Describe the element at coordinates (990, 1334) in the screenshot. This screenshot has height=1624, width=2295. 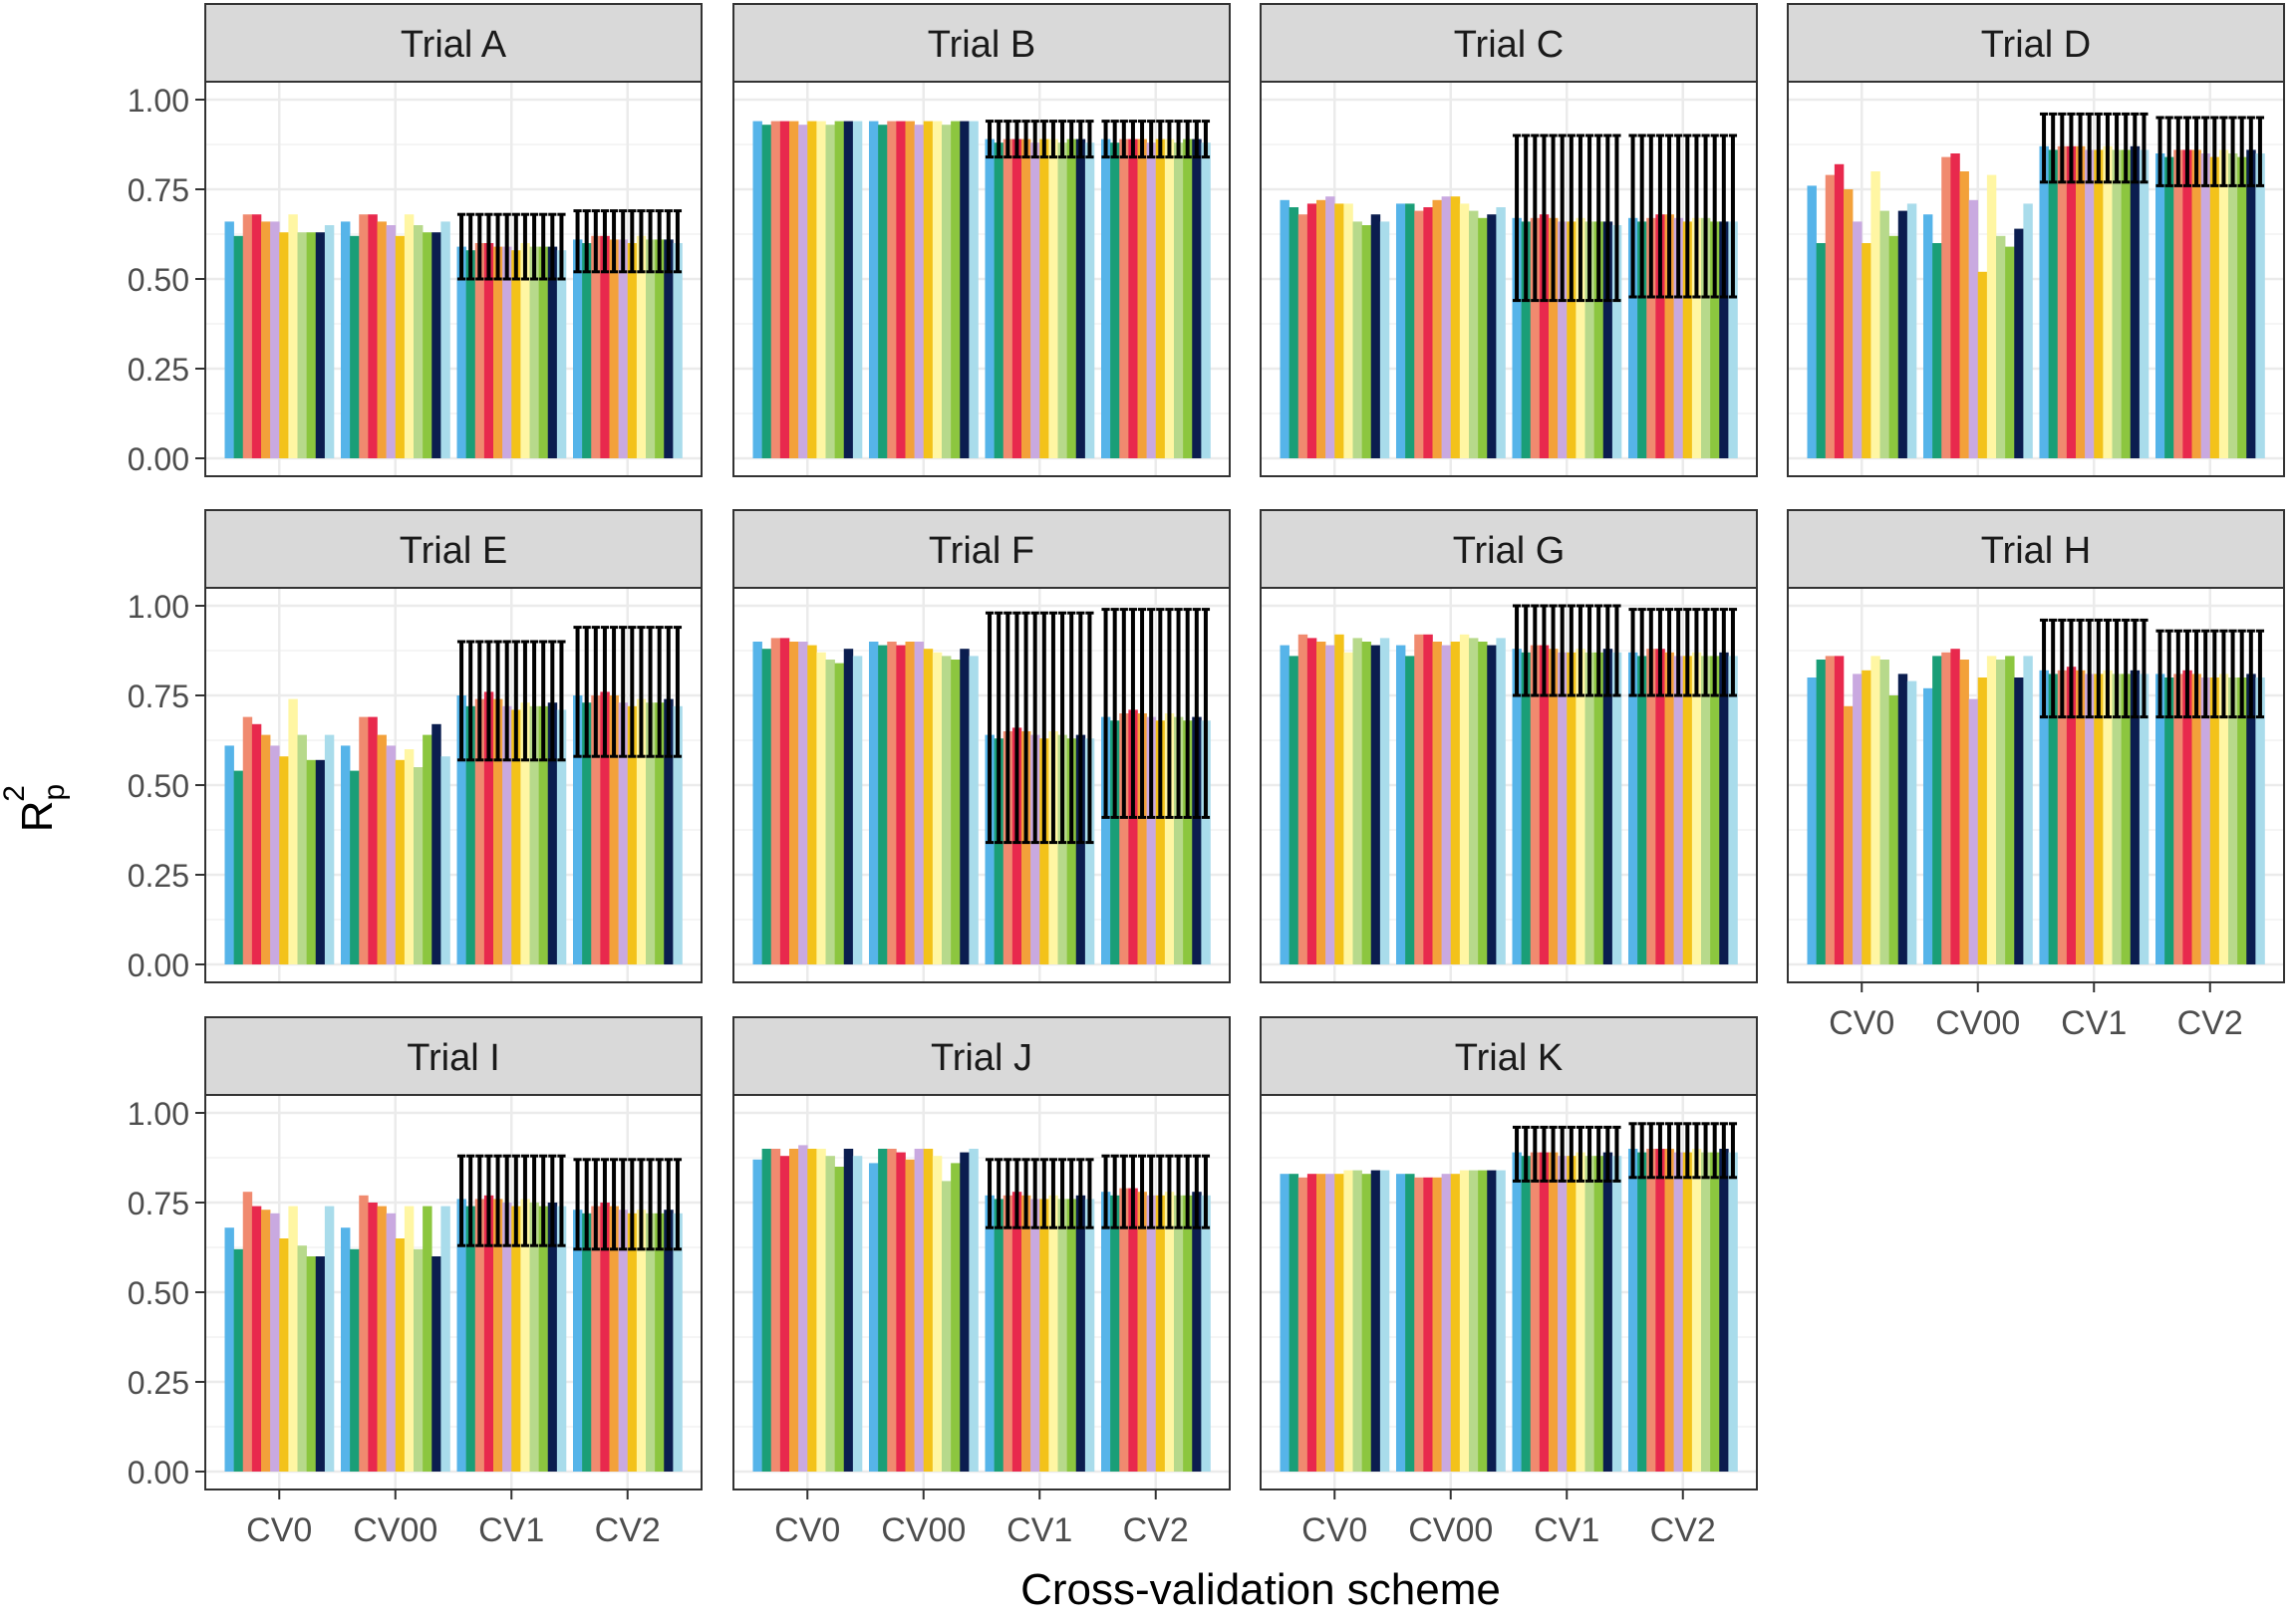
I see `bar-cv1-s1` at that location.